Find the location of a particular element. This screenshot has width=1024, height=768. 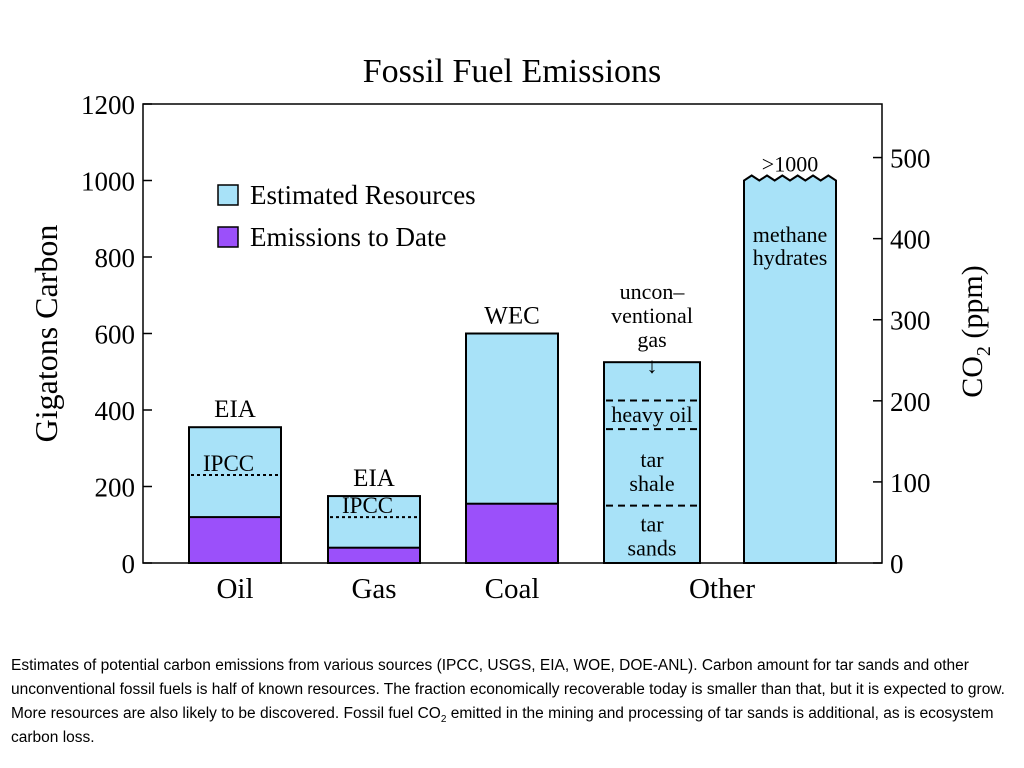

unconventional-bar is located at coordinates (652, 462).